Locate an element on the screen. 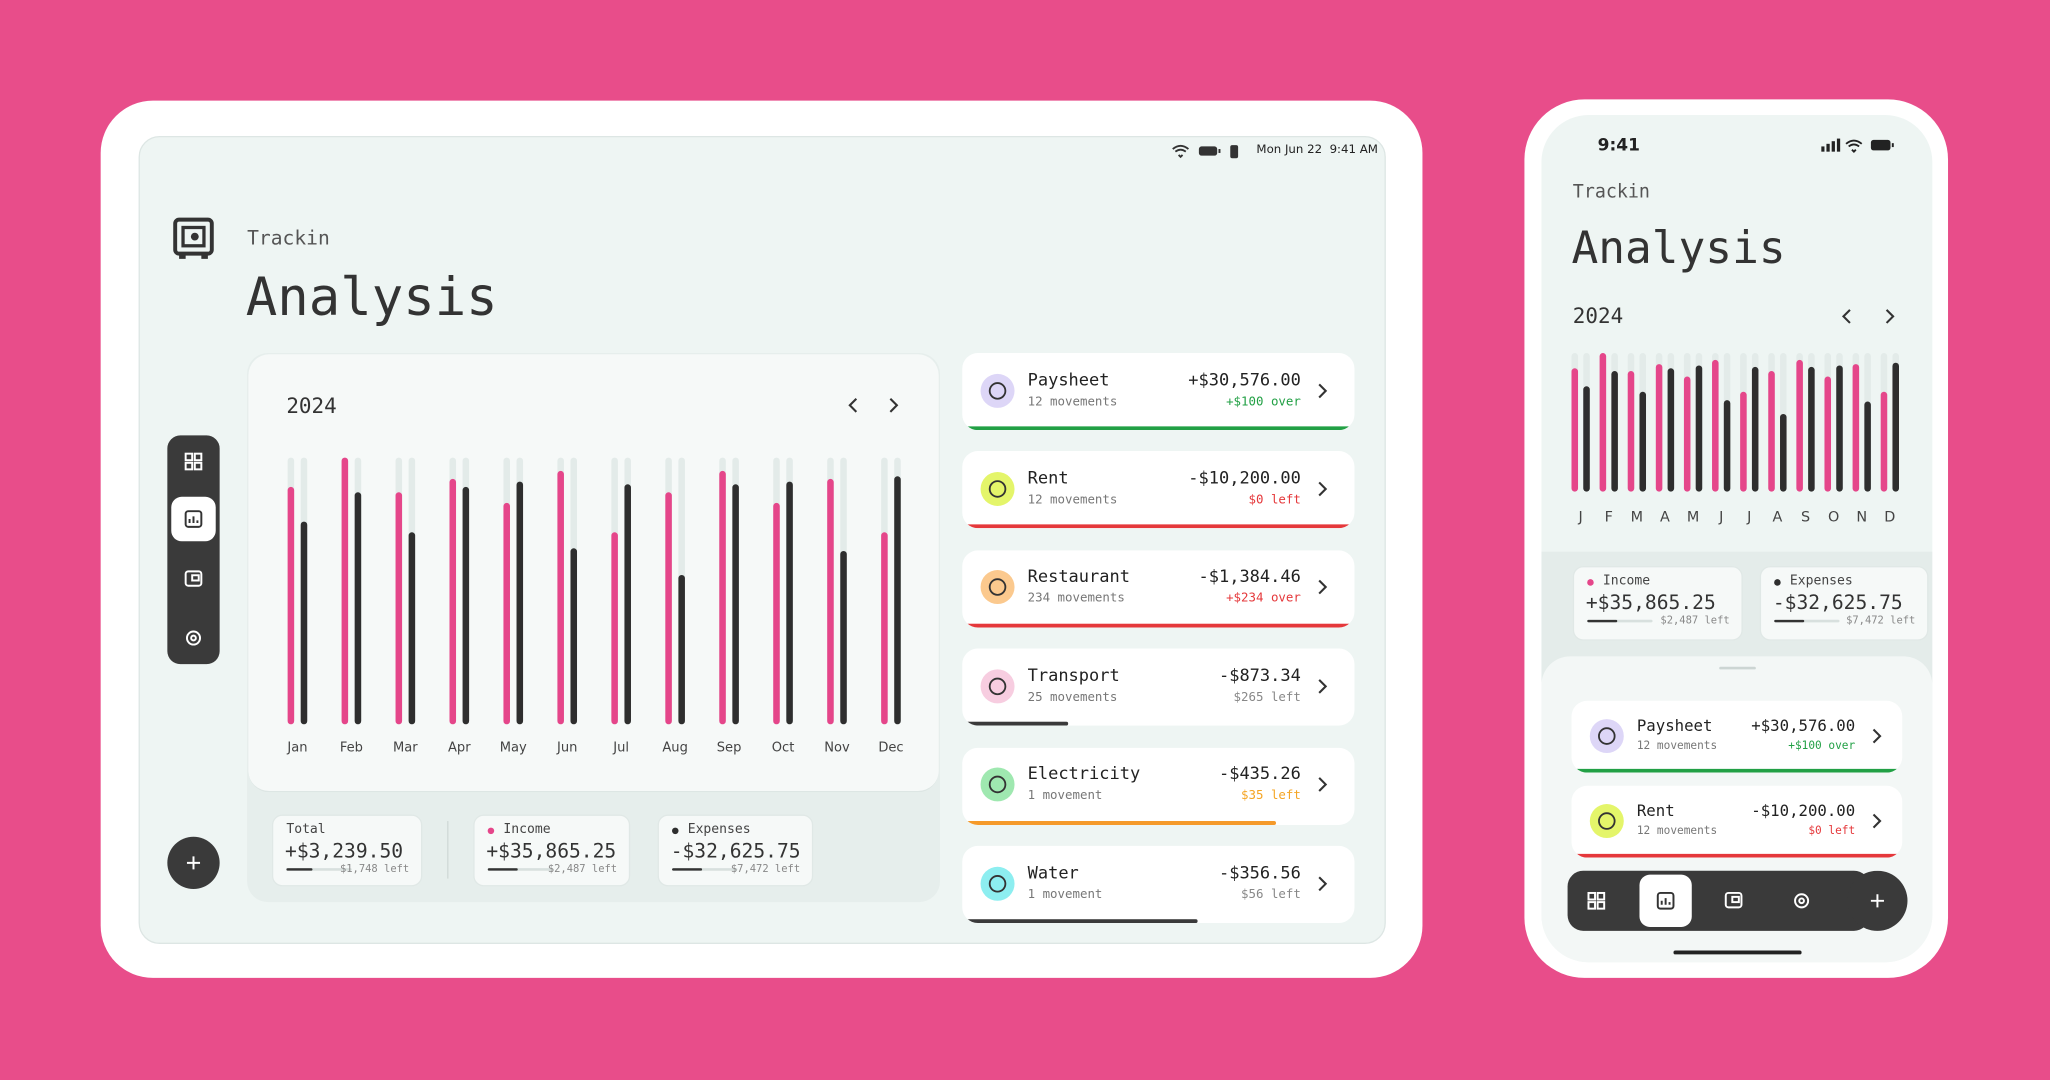 Image resolution: width=2050 pixels, height=1080 pixels. chart-panel is located at coordinates (593, 573).